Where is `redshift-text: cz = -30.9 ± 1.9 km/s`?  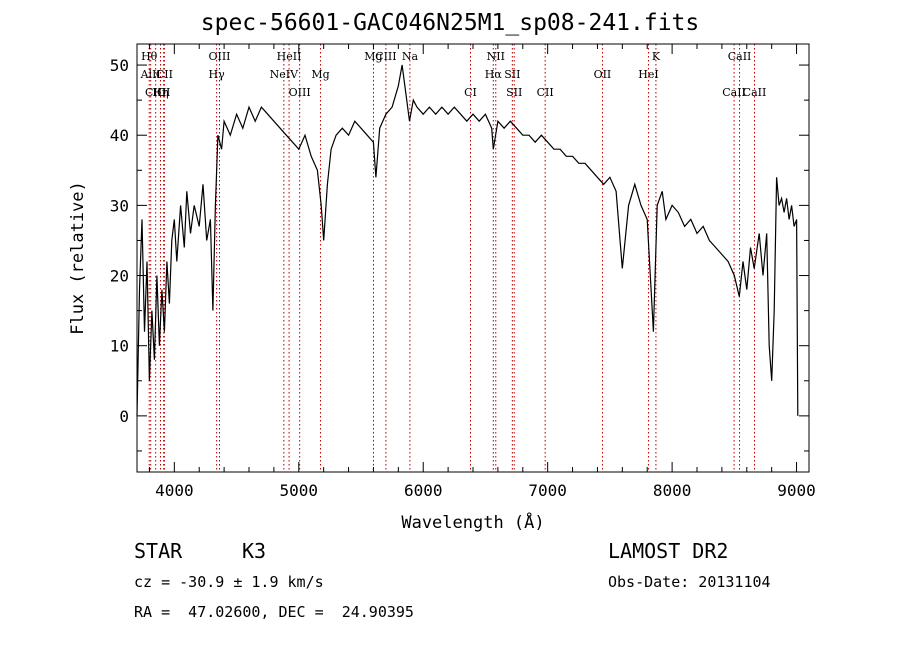
redshift-text: cz = -30.9 ± 1.9 km/s is located at coordinates (229, 582).